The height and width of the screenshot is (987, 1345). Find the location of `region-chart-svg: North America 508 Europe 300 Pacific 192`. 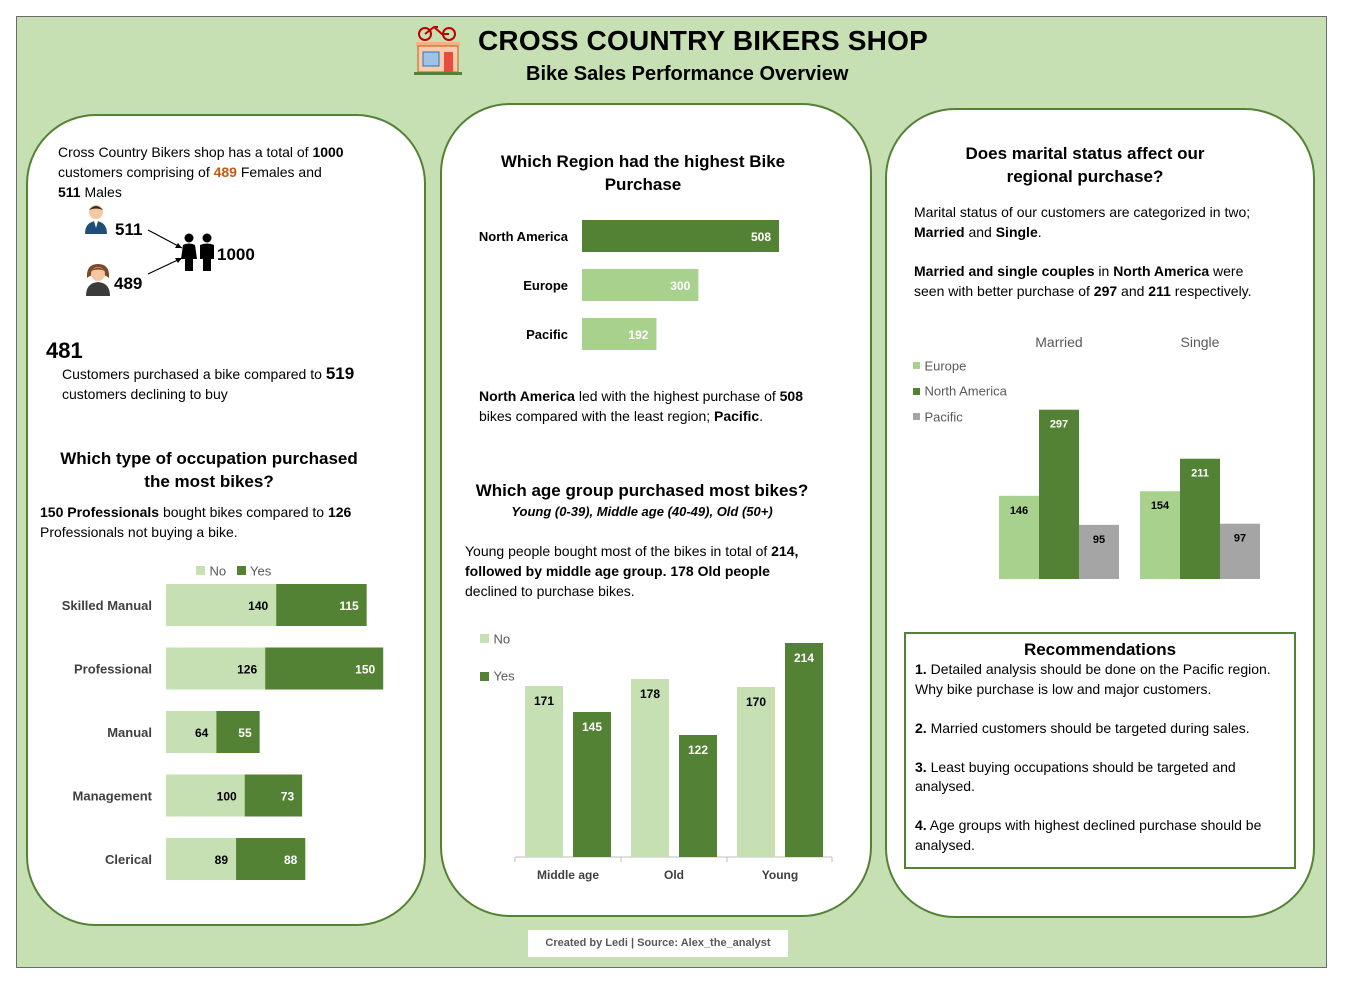

region-chart-svg: North America 508 Europe 300 Pacific 192 is located at coordinates (629, 285).